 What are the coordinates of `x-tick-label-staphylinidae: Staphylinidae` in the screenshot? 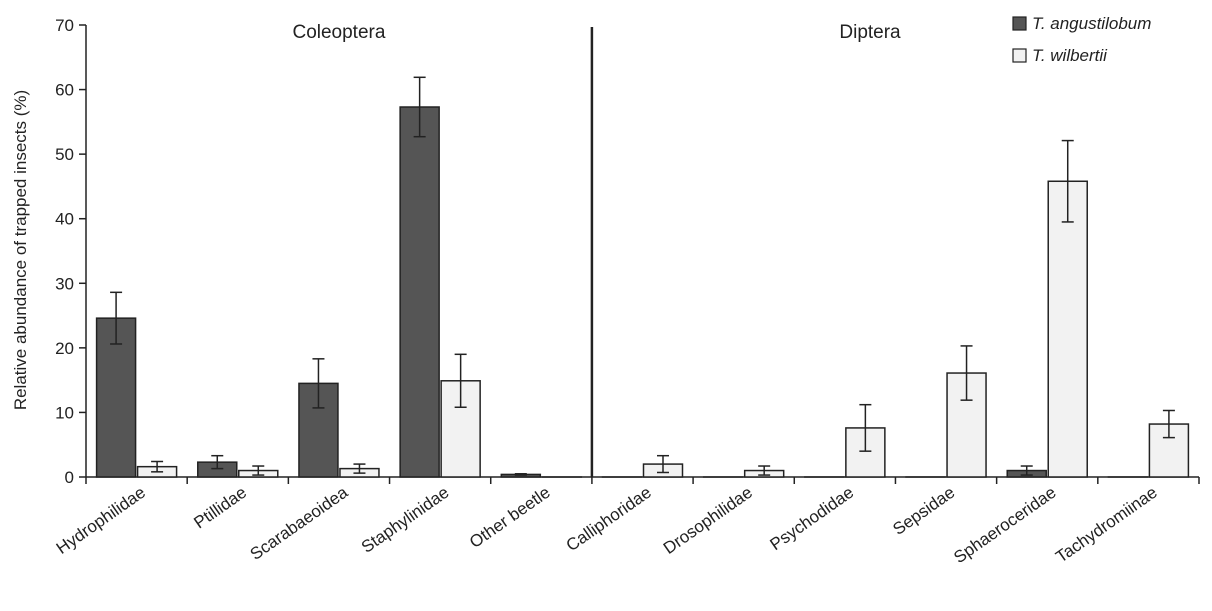 It's located at (405, 520).